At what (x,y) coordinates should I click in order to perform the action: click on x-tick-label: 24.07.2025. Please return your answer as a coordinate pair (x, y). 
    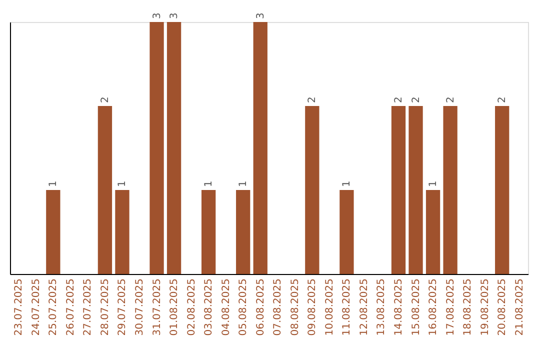
    Looking at the image, I should click on (36, 307).